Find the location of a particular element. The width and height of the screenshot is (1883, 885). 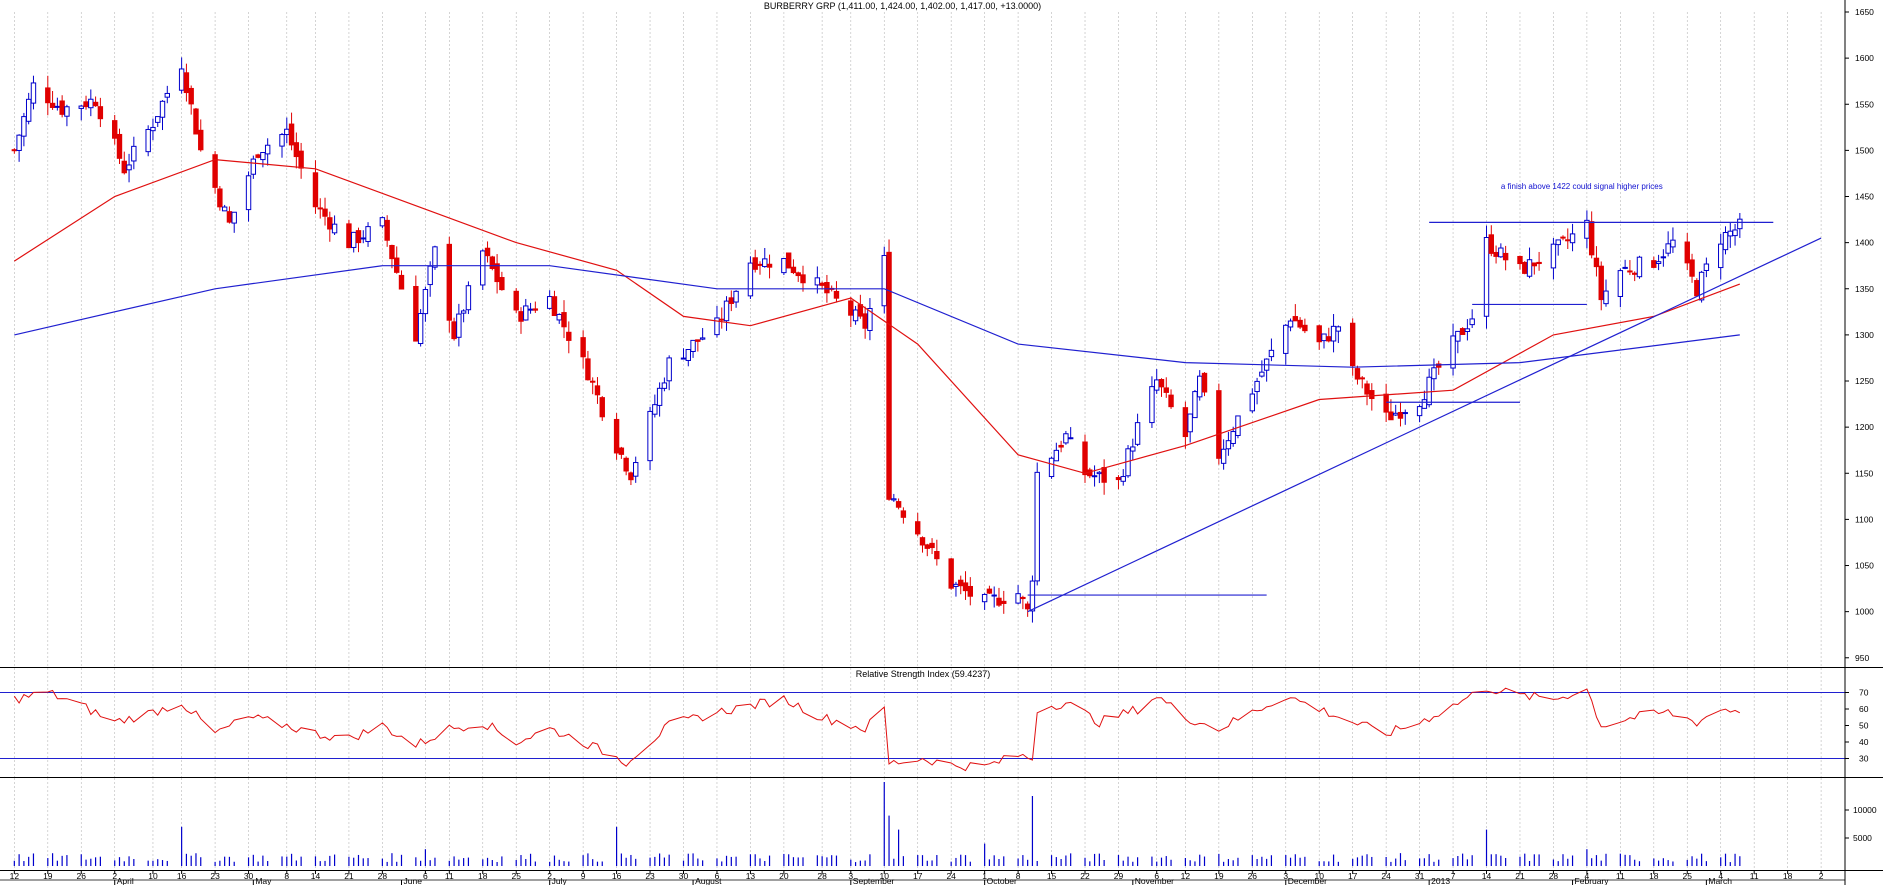

x-tick-label: 28 is located at coordinates (383, 876).